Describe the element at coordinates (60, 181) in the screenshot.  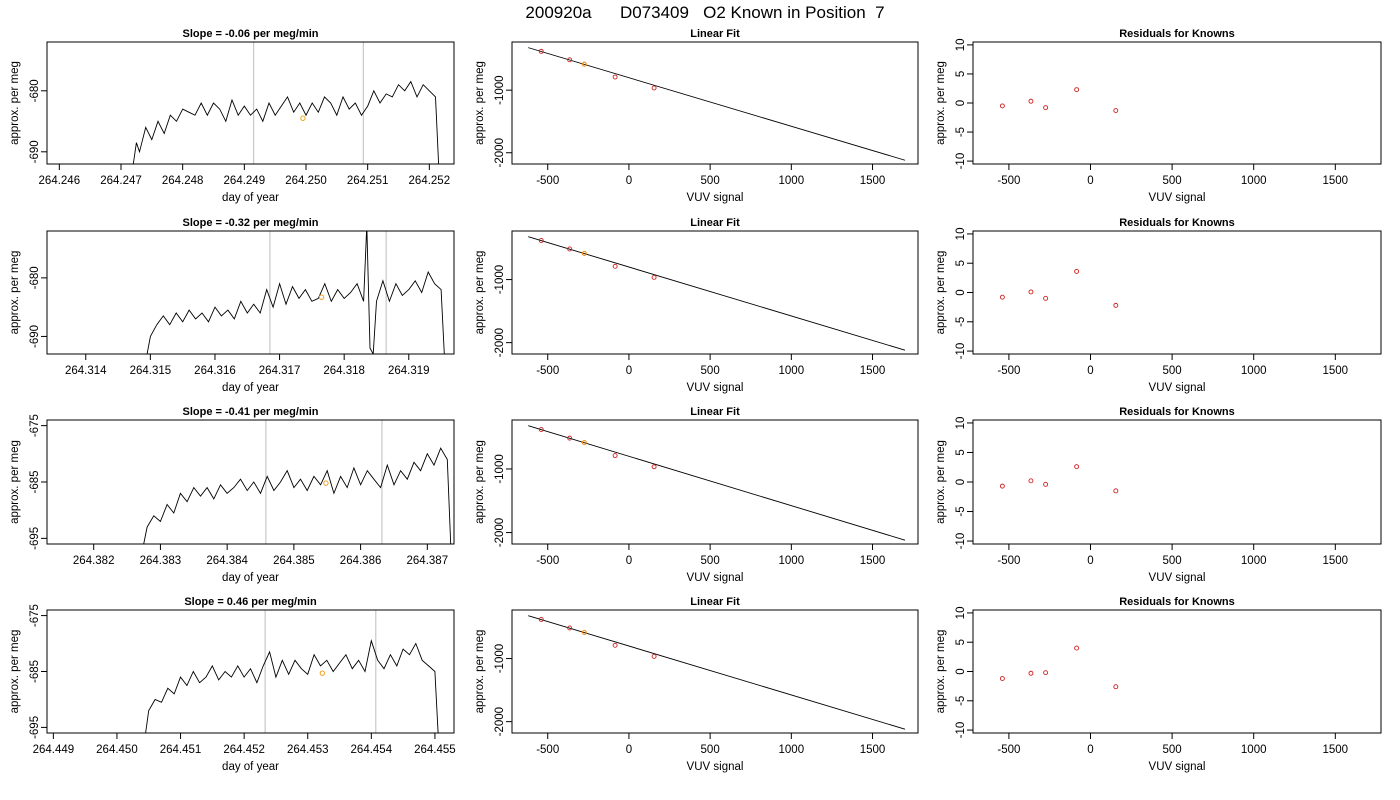
I see `x-tick-label: 264.246` at that location.